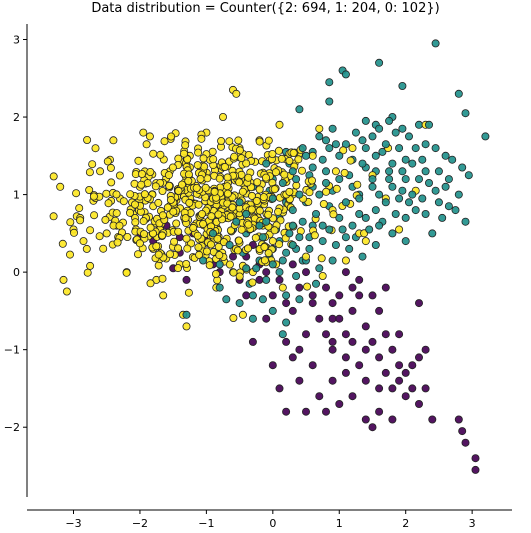 The image size is (531, 533). I want to click on y-tick-label: −2, so click(12, 427).